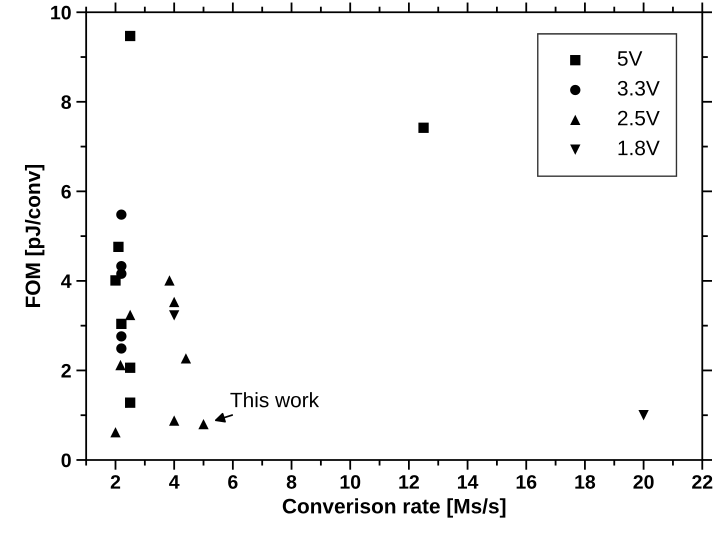 The width and height of the screenshot is (724, 533). What do you see at coordinates (291, 482) in the screenshot?
I see `x-tick-label: 8` at bounding box center [291, 482].